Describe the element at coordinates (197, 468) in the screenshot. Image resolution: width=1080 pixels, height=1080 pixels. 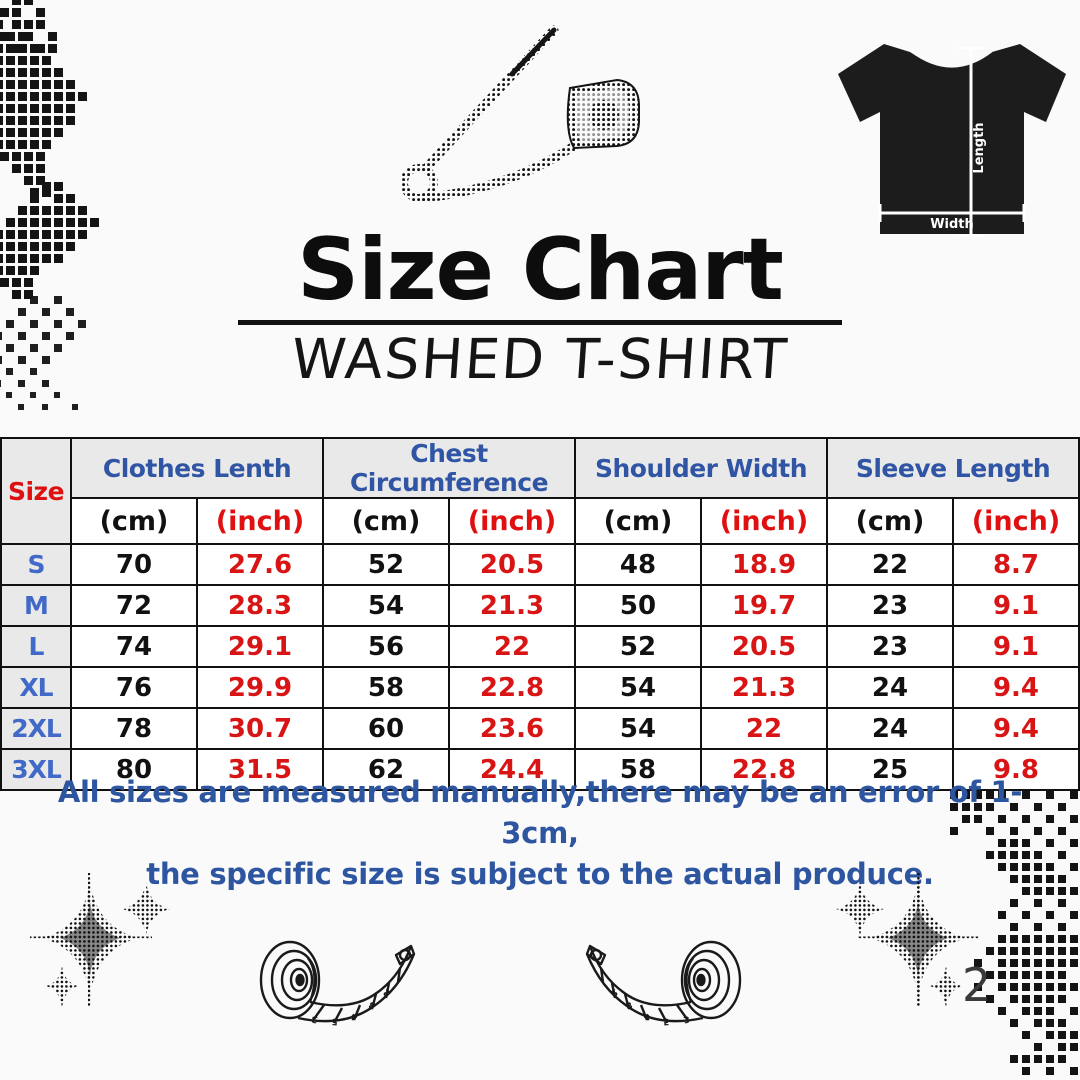
I see `table-group-header-clothes-lenth: Clothes Lenth` at that location.